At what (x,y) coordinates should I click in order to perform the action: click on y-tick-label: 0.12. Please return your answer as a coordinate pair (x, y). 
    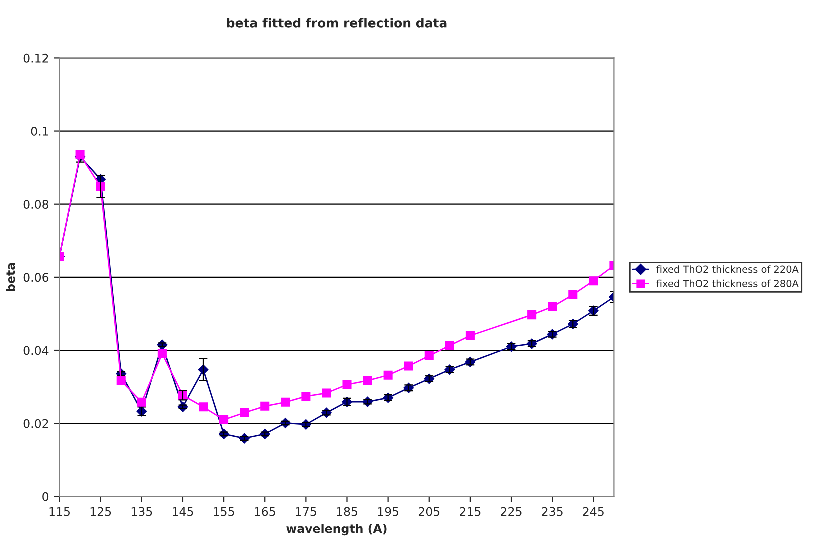
    Looking at the image, I should click on (36, 58).